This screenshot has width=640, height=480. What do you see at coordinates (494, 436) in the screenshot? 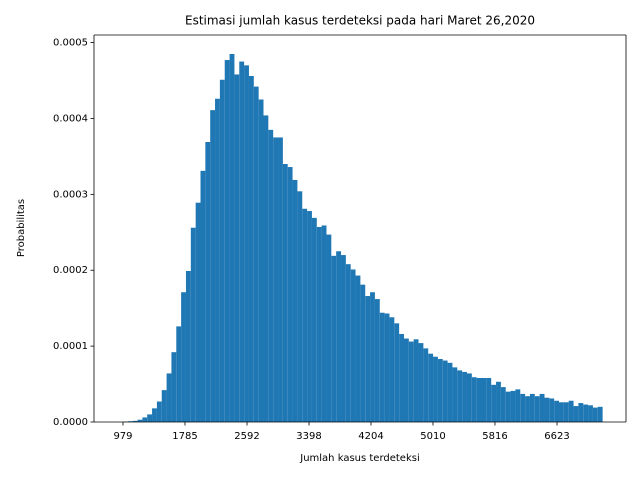
I see `x-tick-label: 5816` at bounding box center [494, 436].